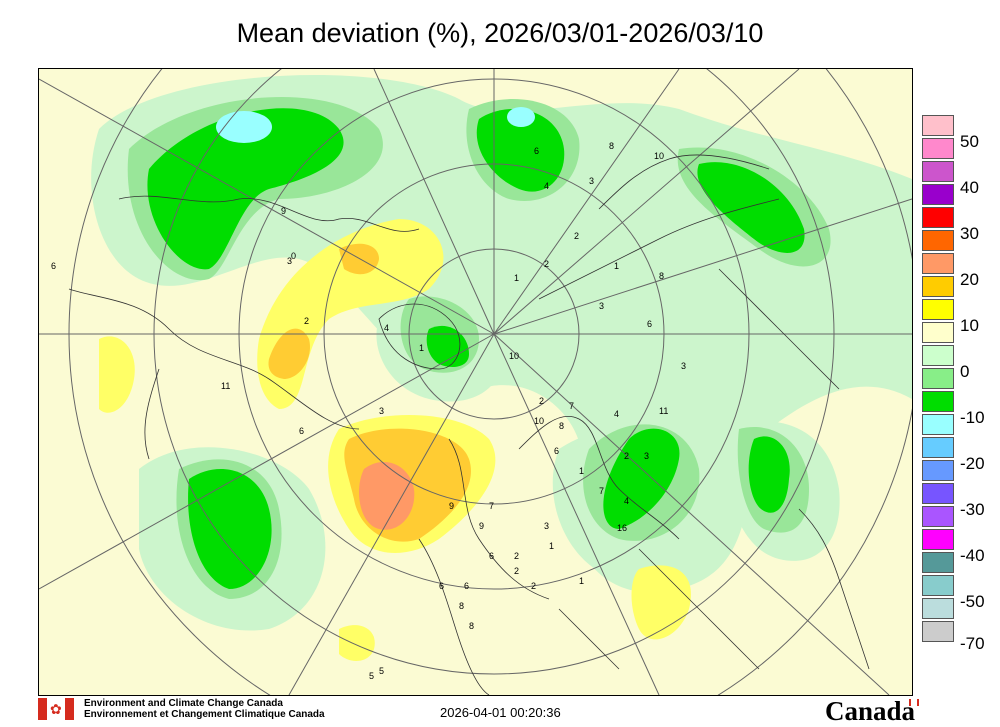  What do you see at coordinates (972, 555) in the screenshot?
I see `legend-label: -40` at bounding box center [972, 555].